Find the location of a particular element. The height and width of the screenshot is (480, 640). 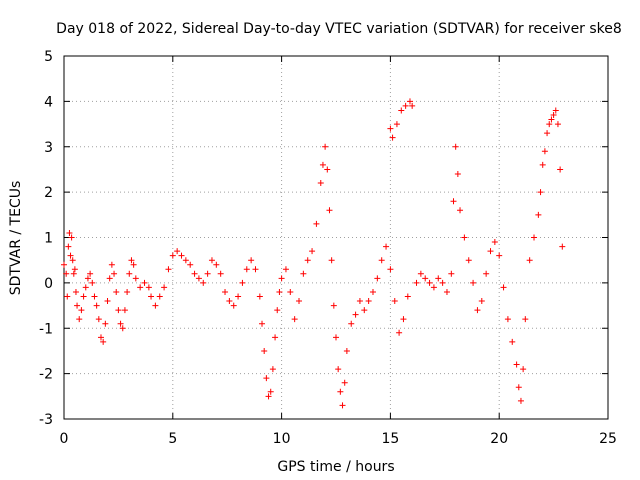

y-tick-labels: -3 -2 -1 0 1 2 3 4 5 is located at coordinates (46, 238).